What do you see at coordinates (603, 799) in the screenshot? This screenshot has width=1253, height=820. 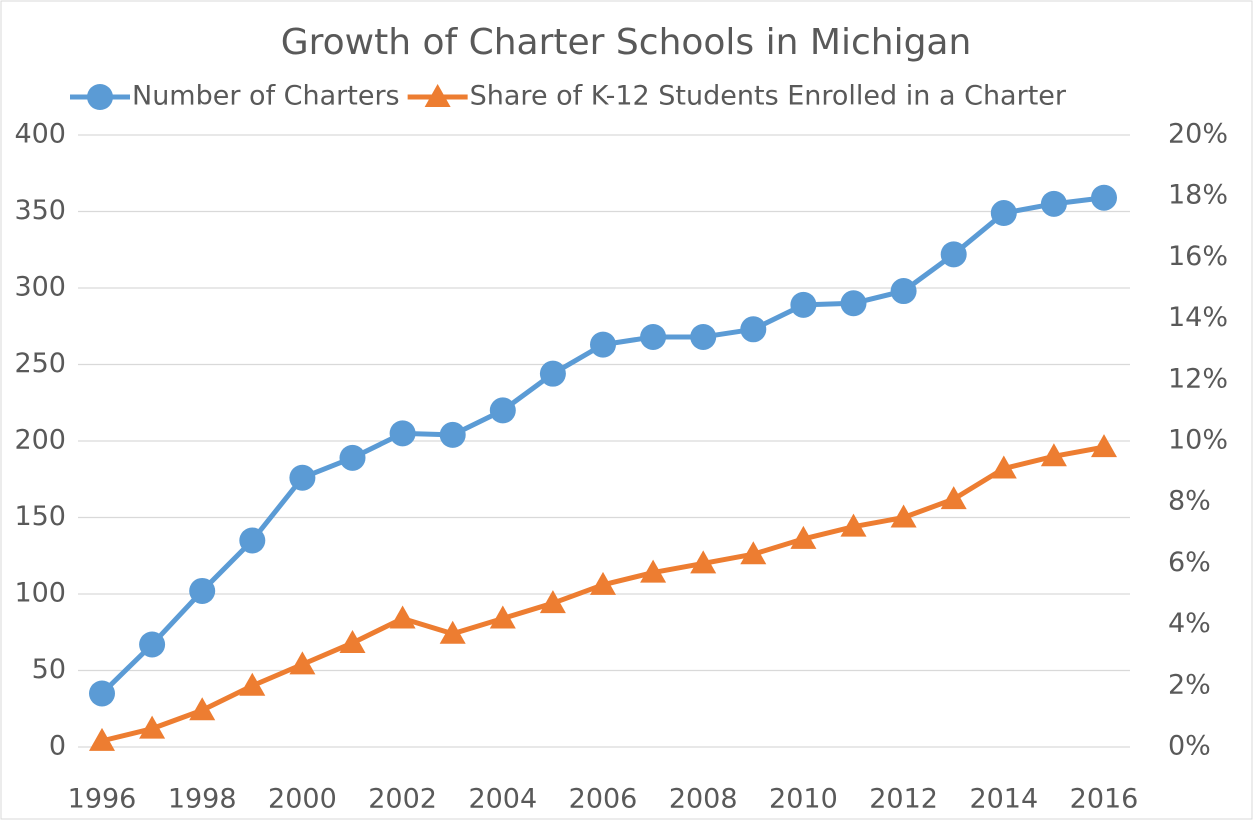 I see `x-tick-label: 2006` at bounding box center [603, 799].